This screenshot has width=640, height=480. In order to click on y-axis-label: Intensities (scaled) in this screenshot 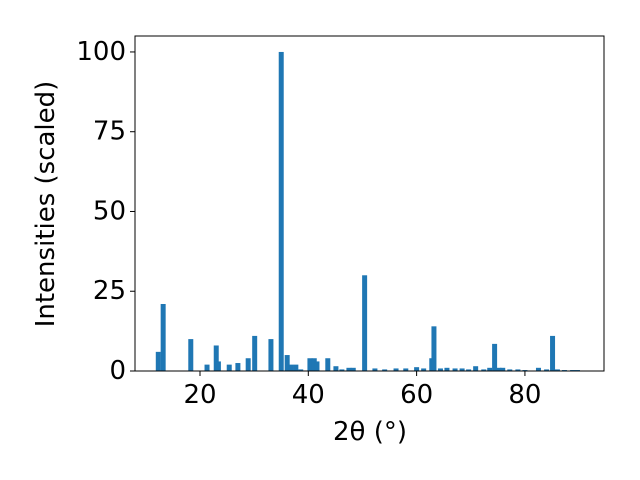, I will do `click(46, 204)`.